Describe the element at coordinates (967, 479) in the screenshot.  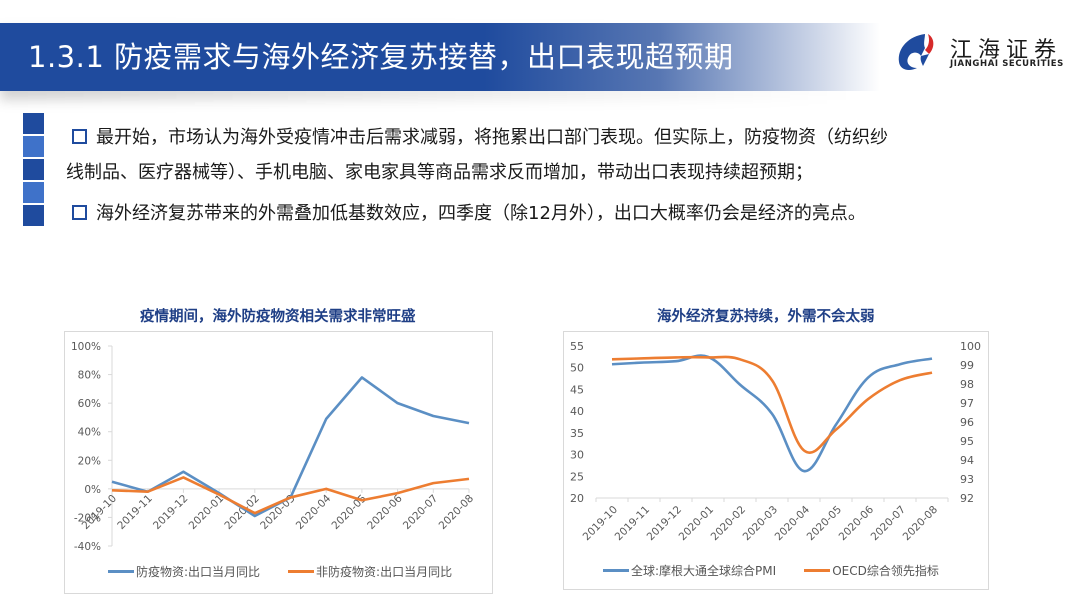
I see `svg-text: 93` at that location.